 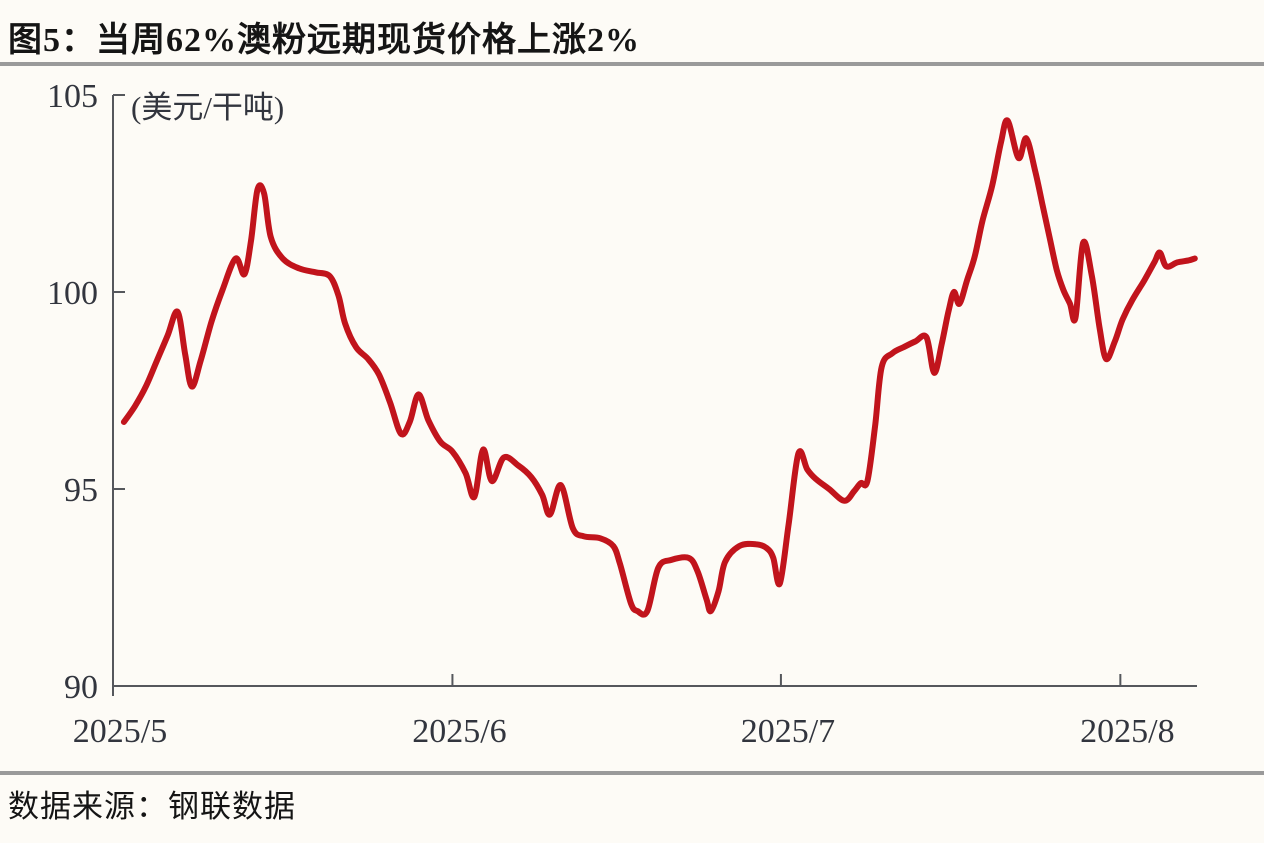 What do you see at coordinates (120, 731) in the screenshot?
I see `x-axis-tick-label: 2025/5` at bounding box center [120, 731].